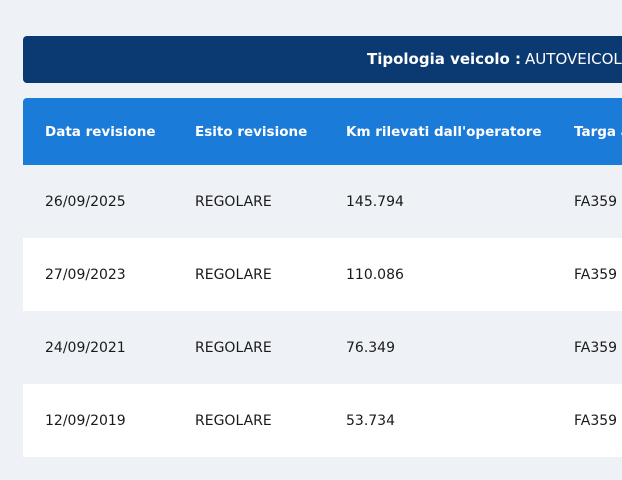 The image size is (622, 480). Describe the element at coordinates (598, 131) in the screenshot. I see `header-plate: Targa a` at that location.